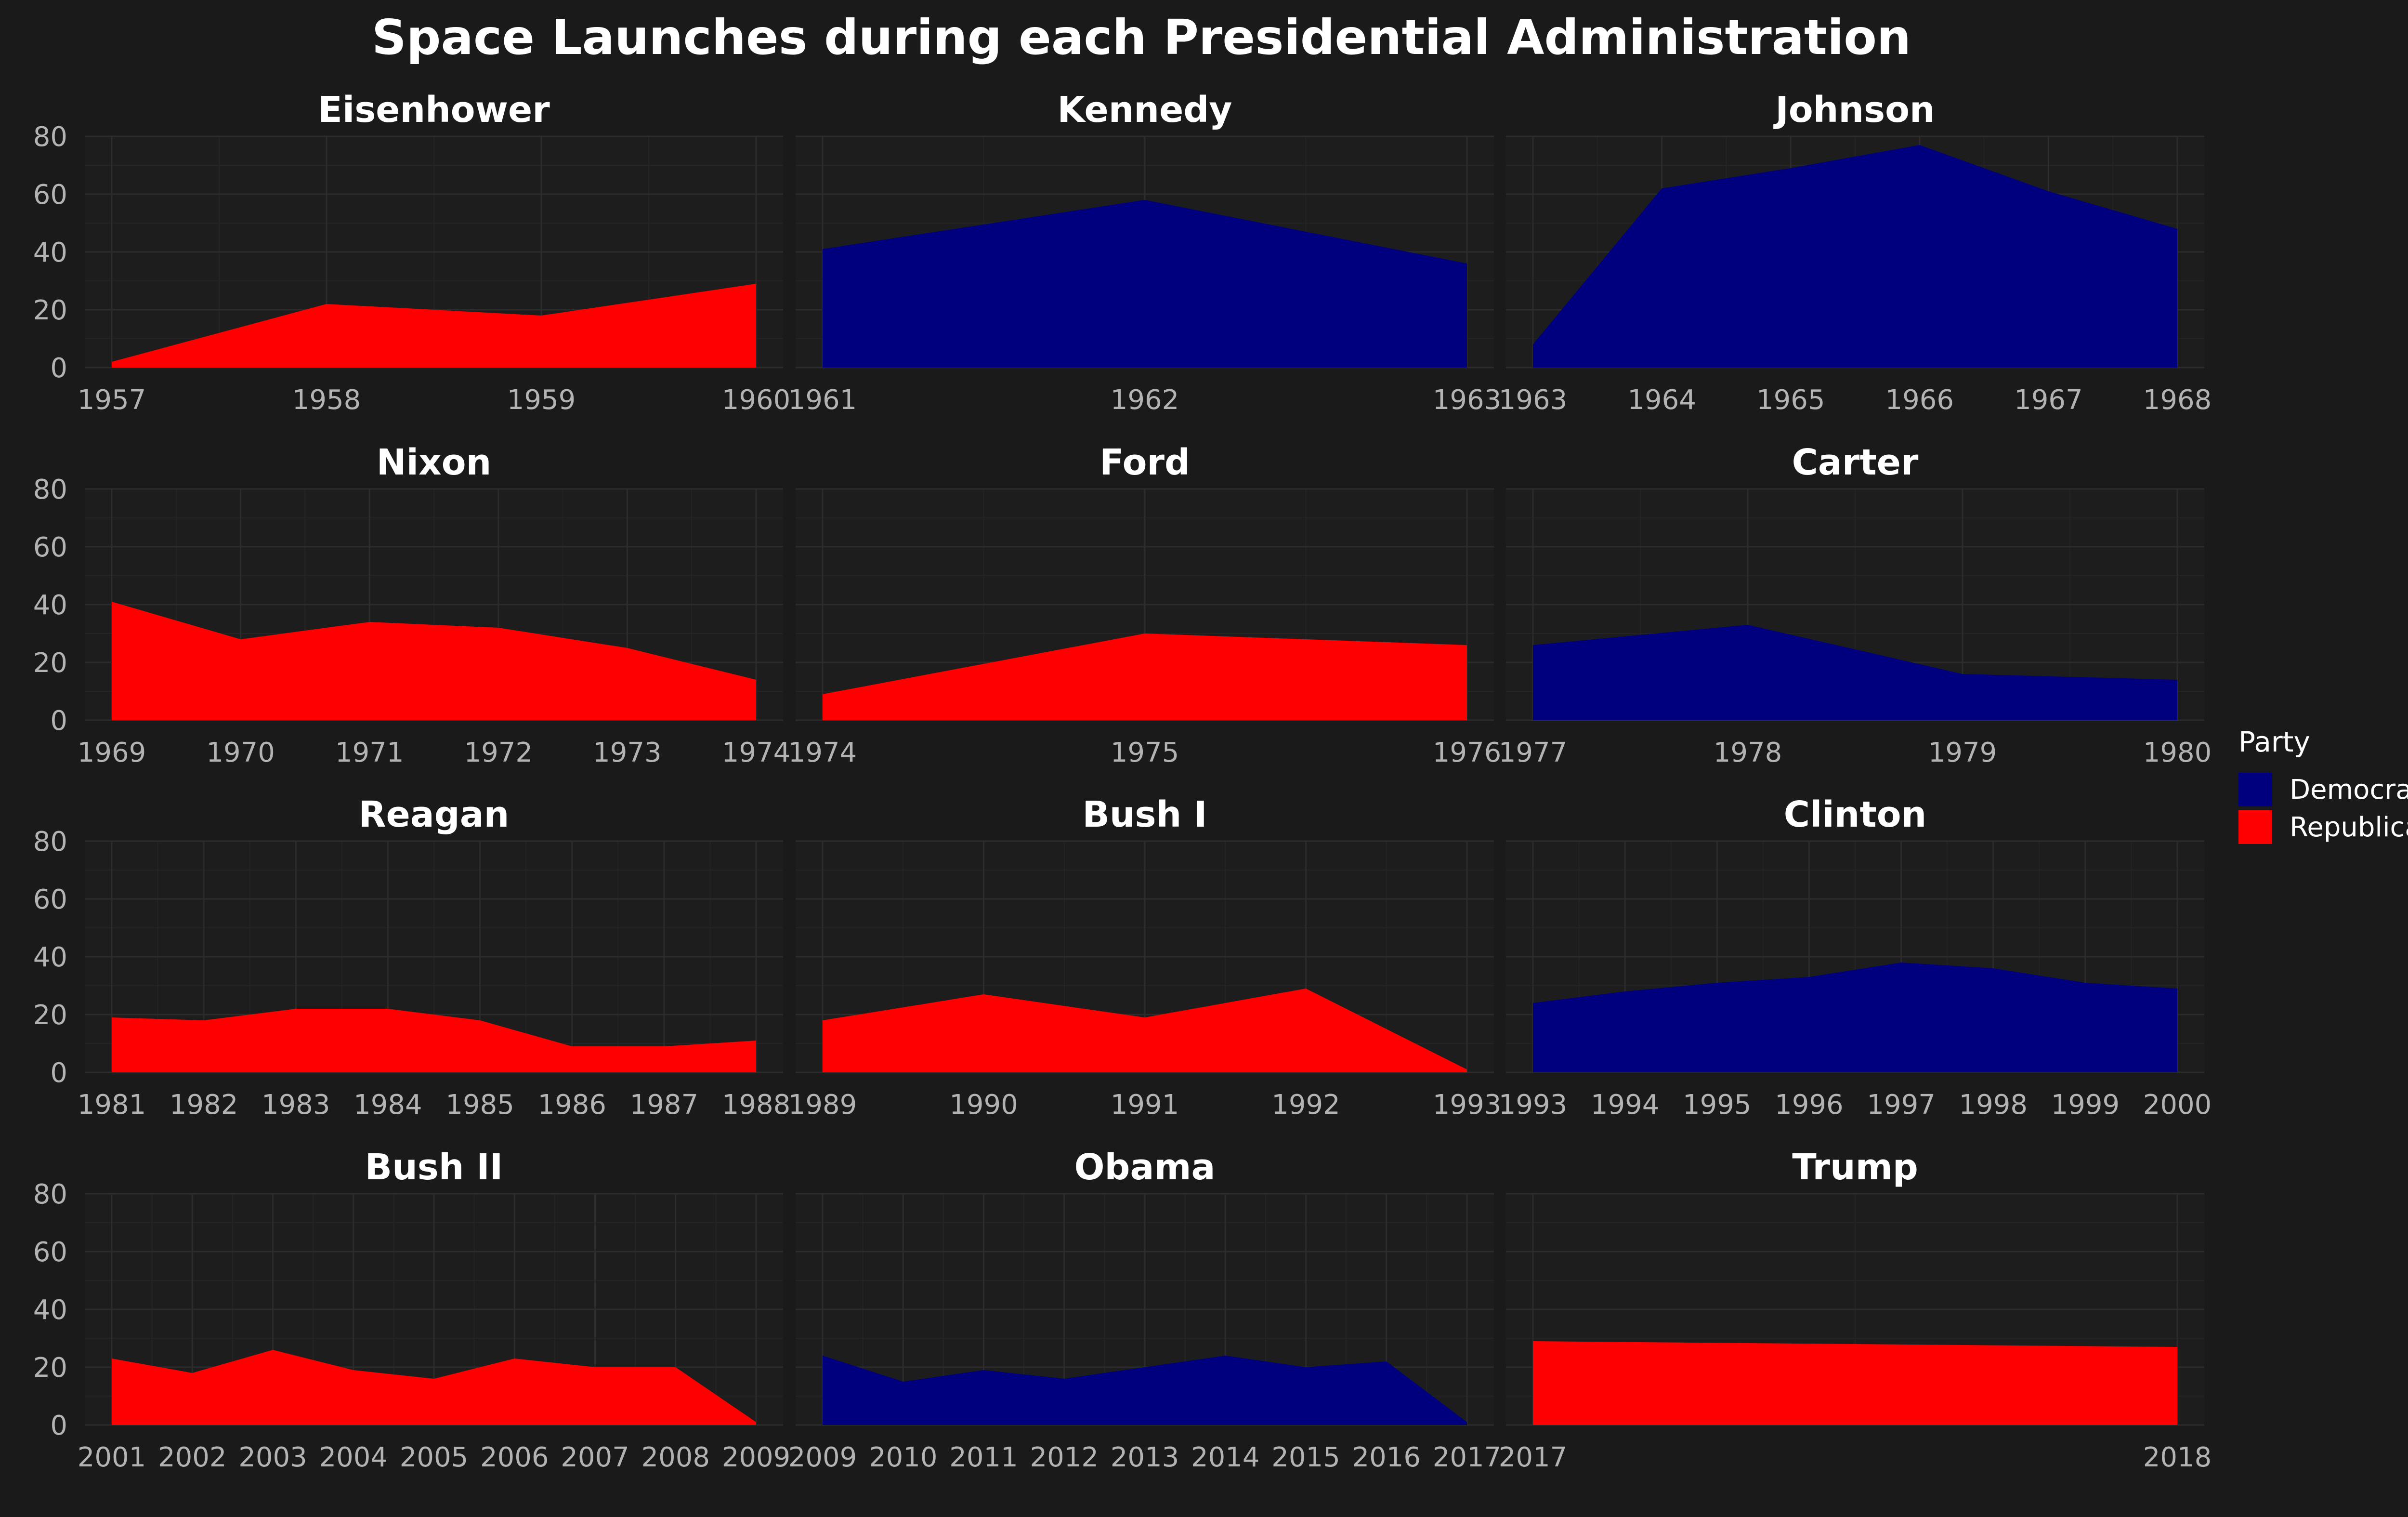 The height and width of the screenshot is (1517, 2408). What do you see at coordinates (112, 400) in the screenshot?
I see `x-tick-label: 1957` at bounding box center [112, 400].